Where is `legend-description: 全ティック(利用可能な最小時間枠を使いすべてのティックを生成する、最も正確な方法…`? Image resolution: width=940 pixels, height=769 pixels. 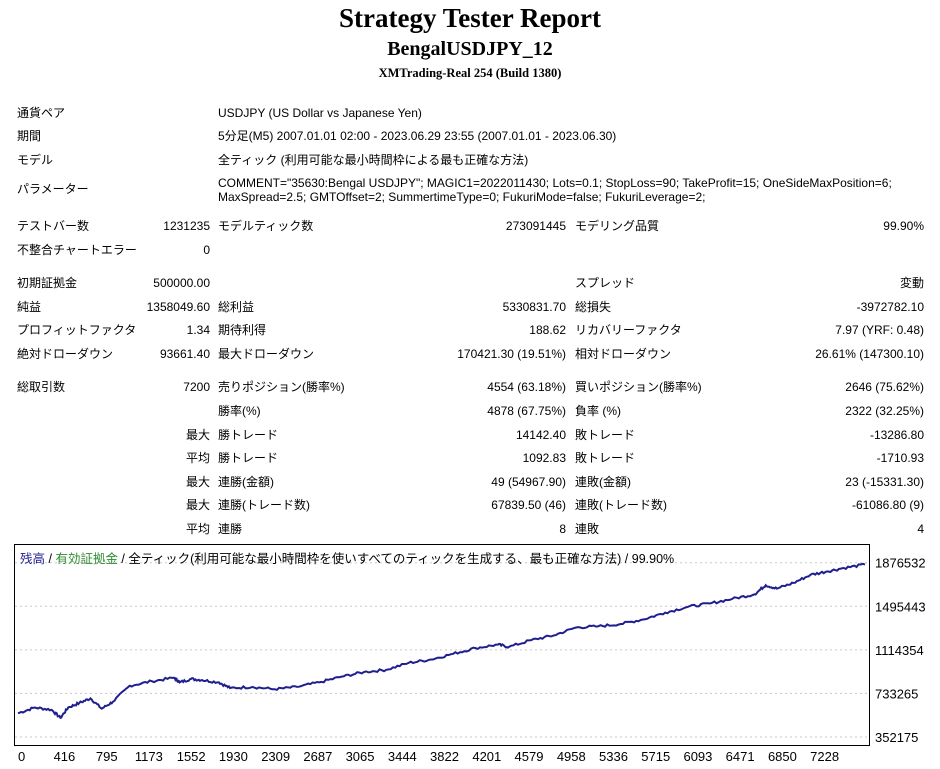
legend-description: 全ティック(利用可能な最小時間枠を使いすべてのティックを生成する、最も正確な方法… is located at coordinates (401, 558).